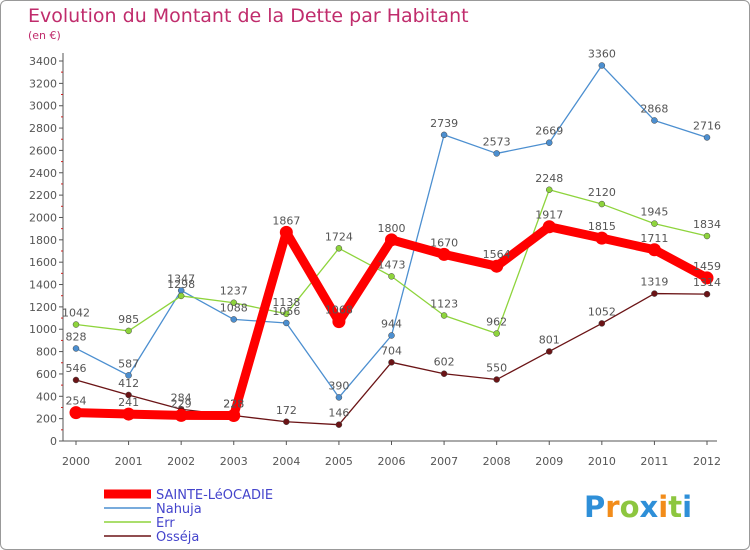  Describe the element at coordinates (338, 413) in the screenshot. I see `data-label: 146` at that location.